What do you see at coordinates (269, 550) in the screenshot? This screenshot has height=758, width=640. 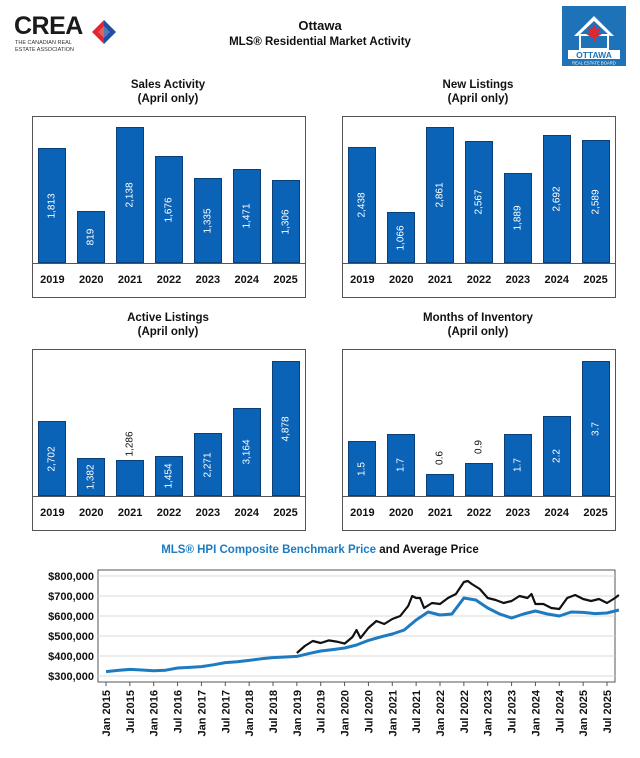 I see `line-title-hpi: MLS® HPI Composite Benchmark Price` at bounding box center [269, 550].